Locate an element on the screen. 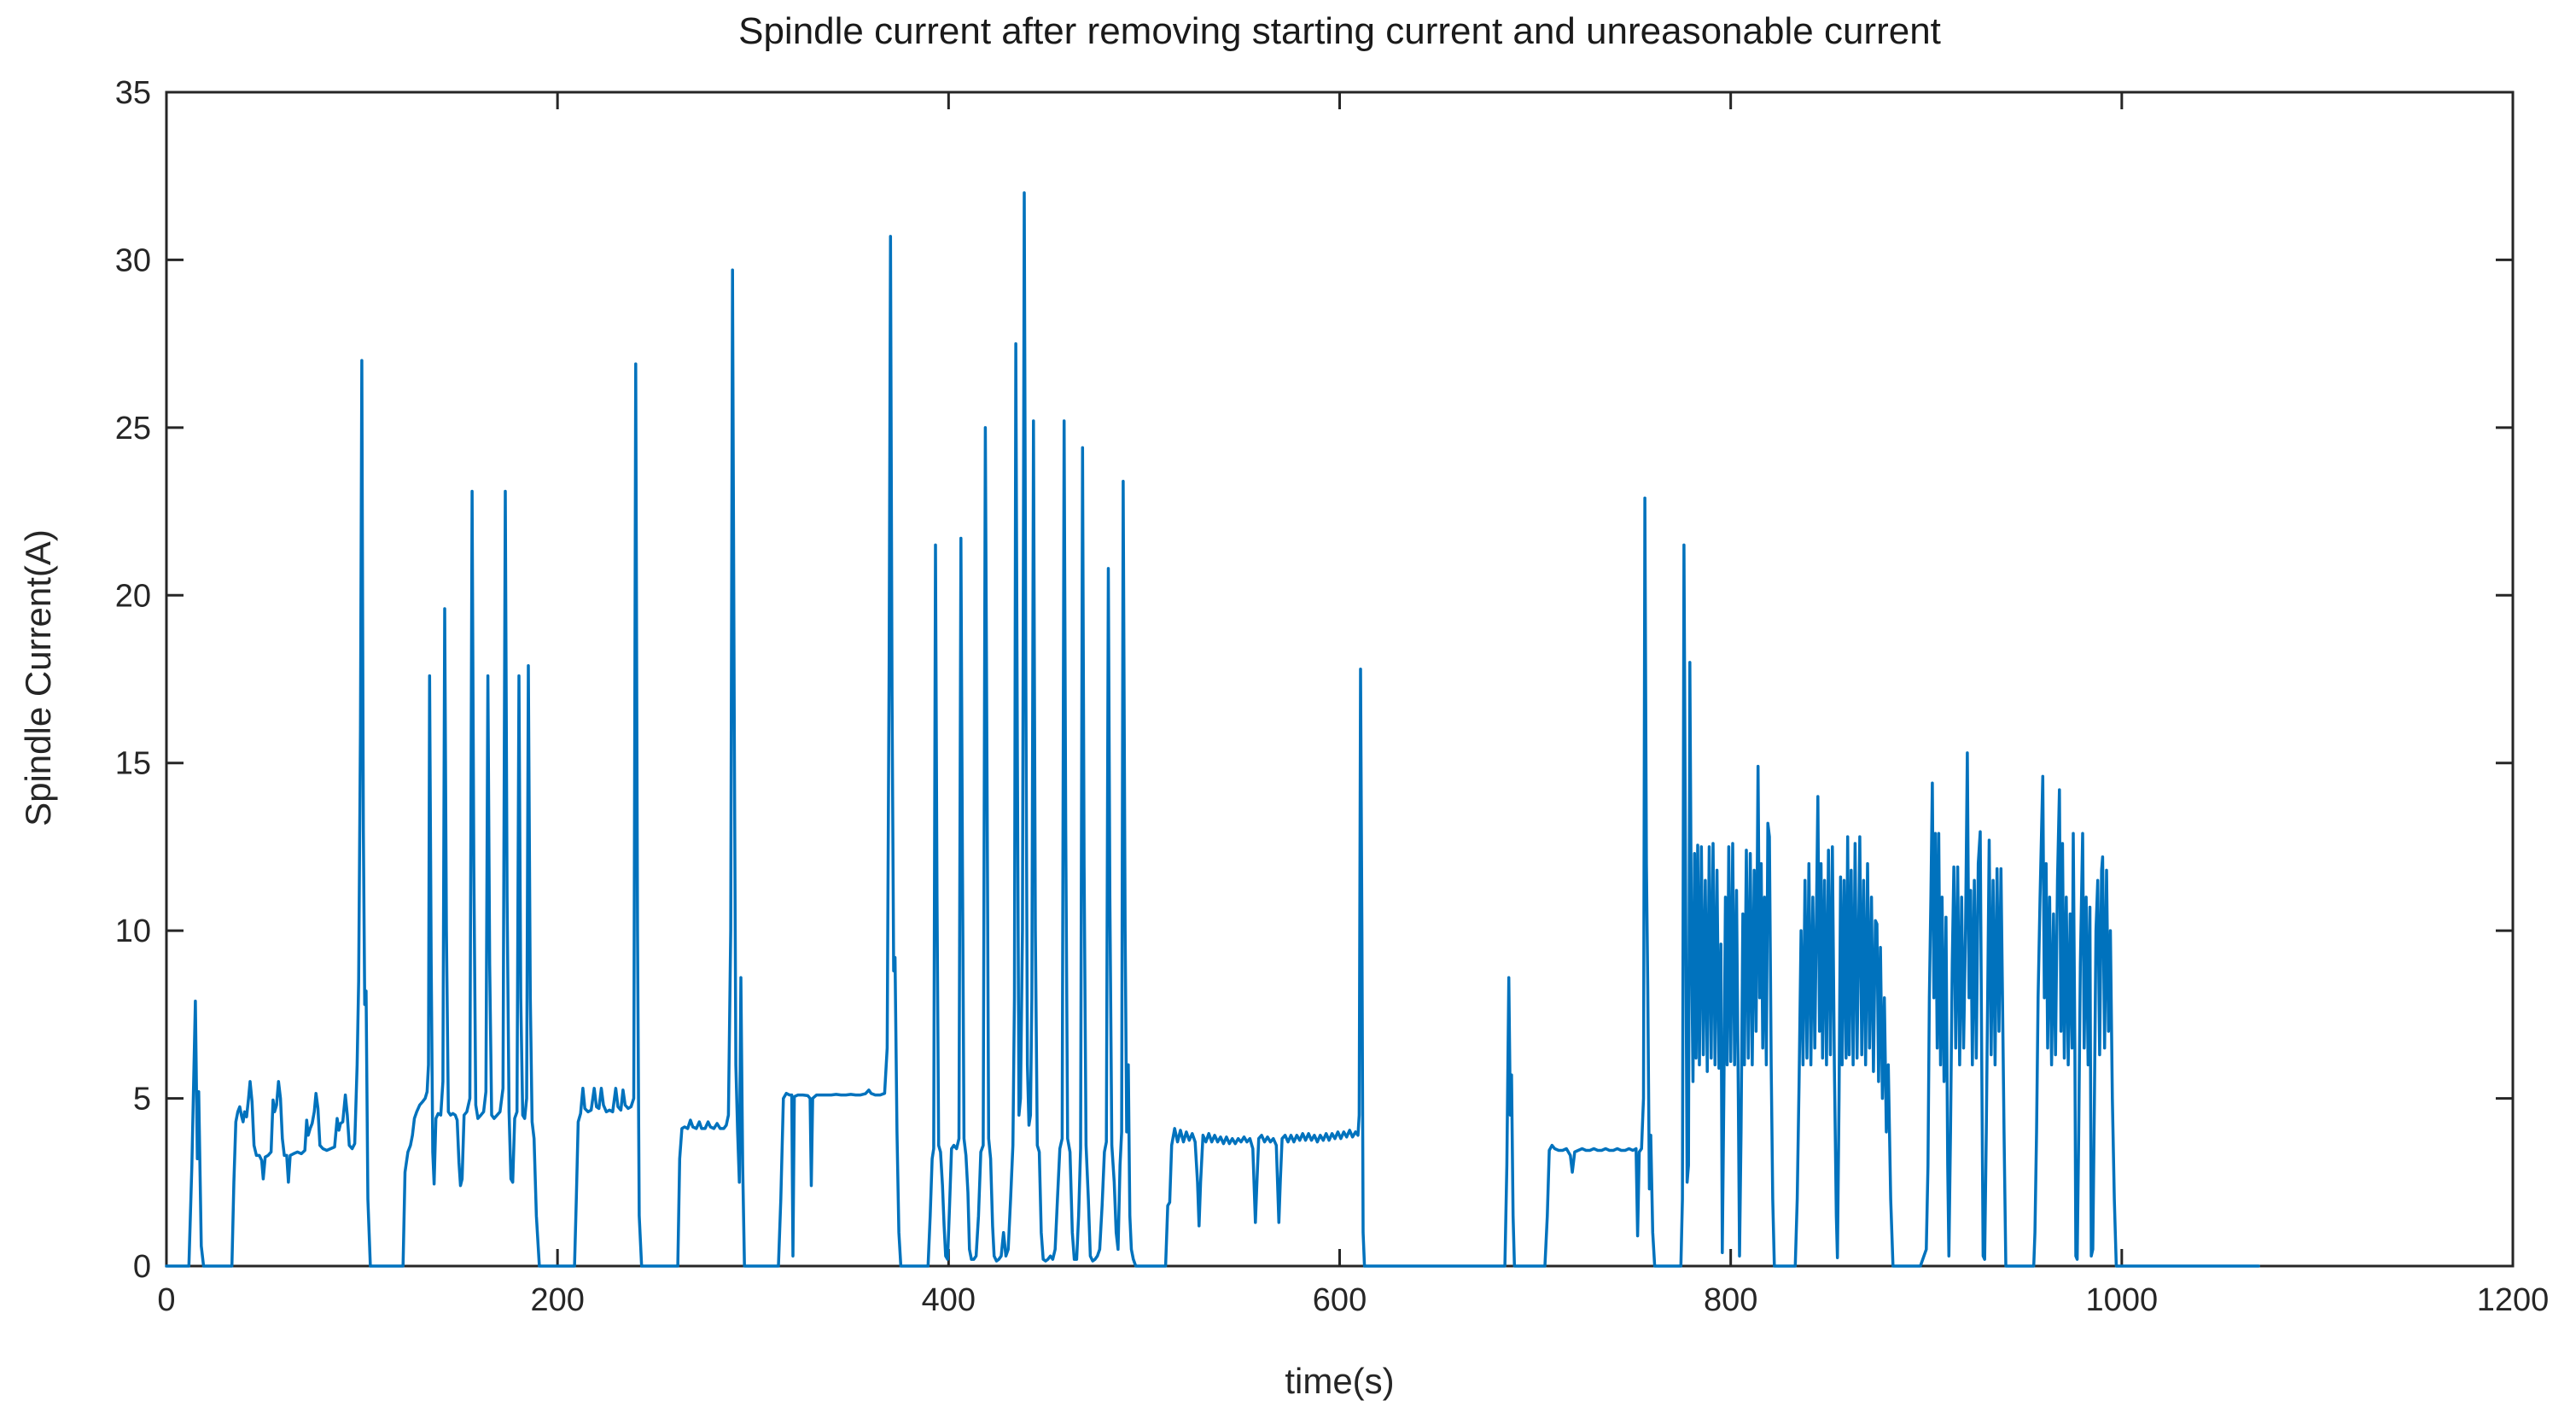 Image resolution: width=2576 pixels, height=1424 pixels. y-tick-label: 15 is located at coordinates (133, 764).